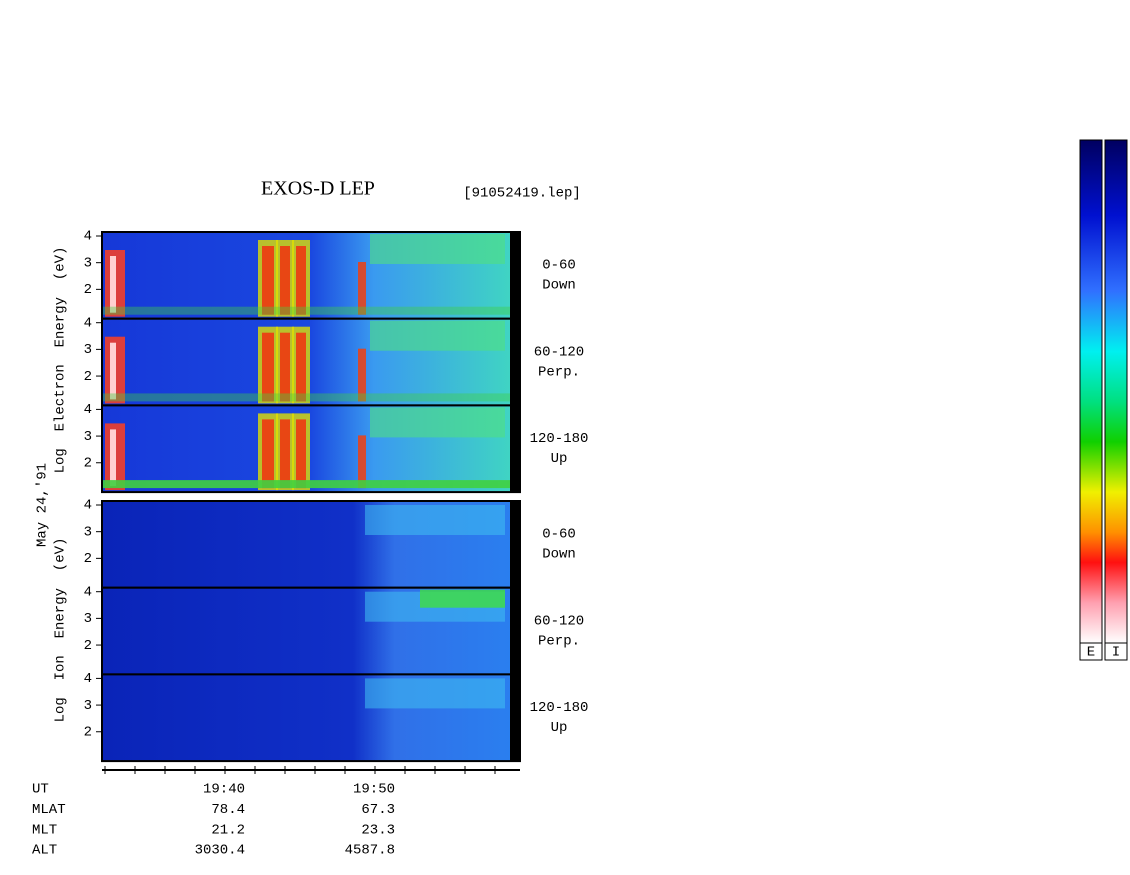 The width and height of the screenshot is (1130, 875). What do you see at coordinates (522, 194) in the screenshot?
I see `file-name: [91052419.lep]` at bounding box center [522, 194].